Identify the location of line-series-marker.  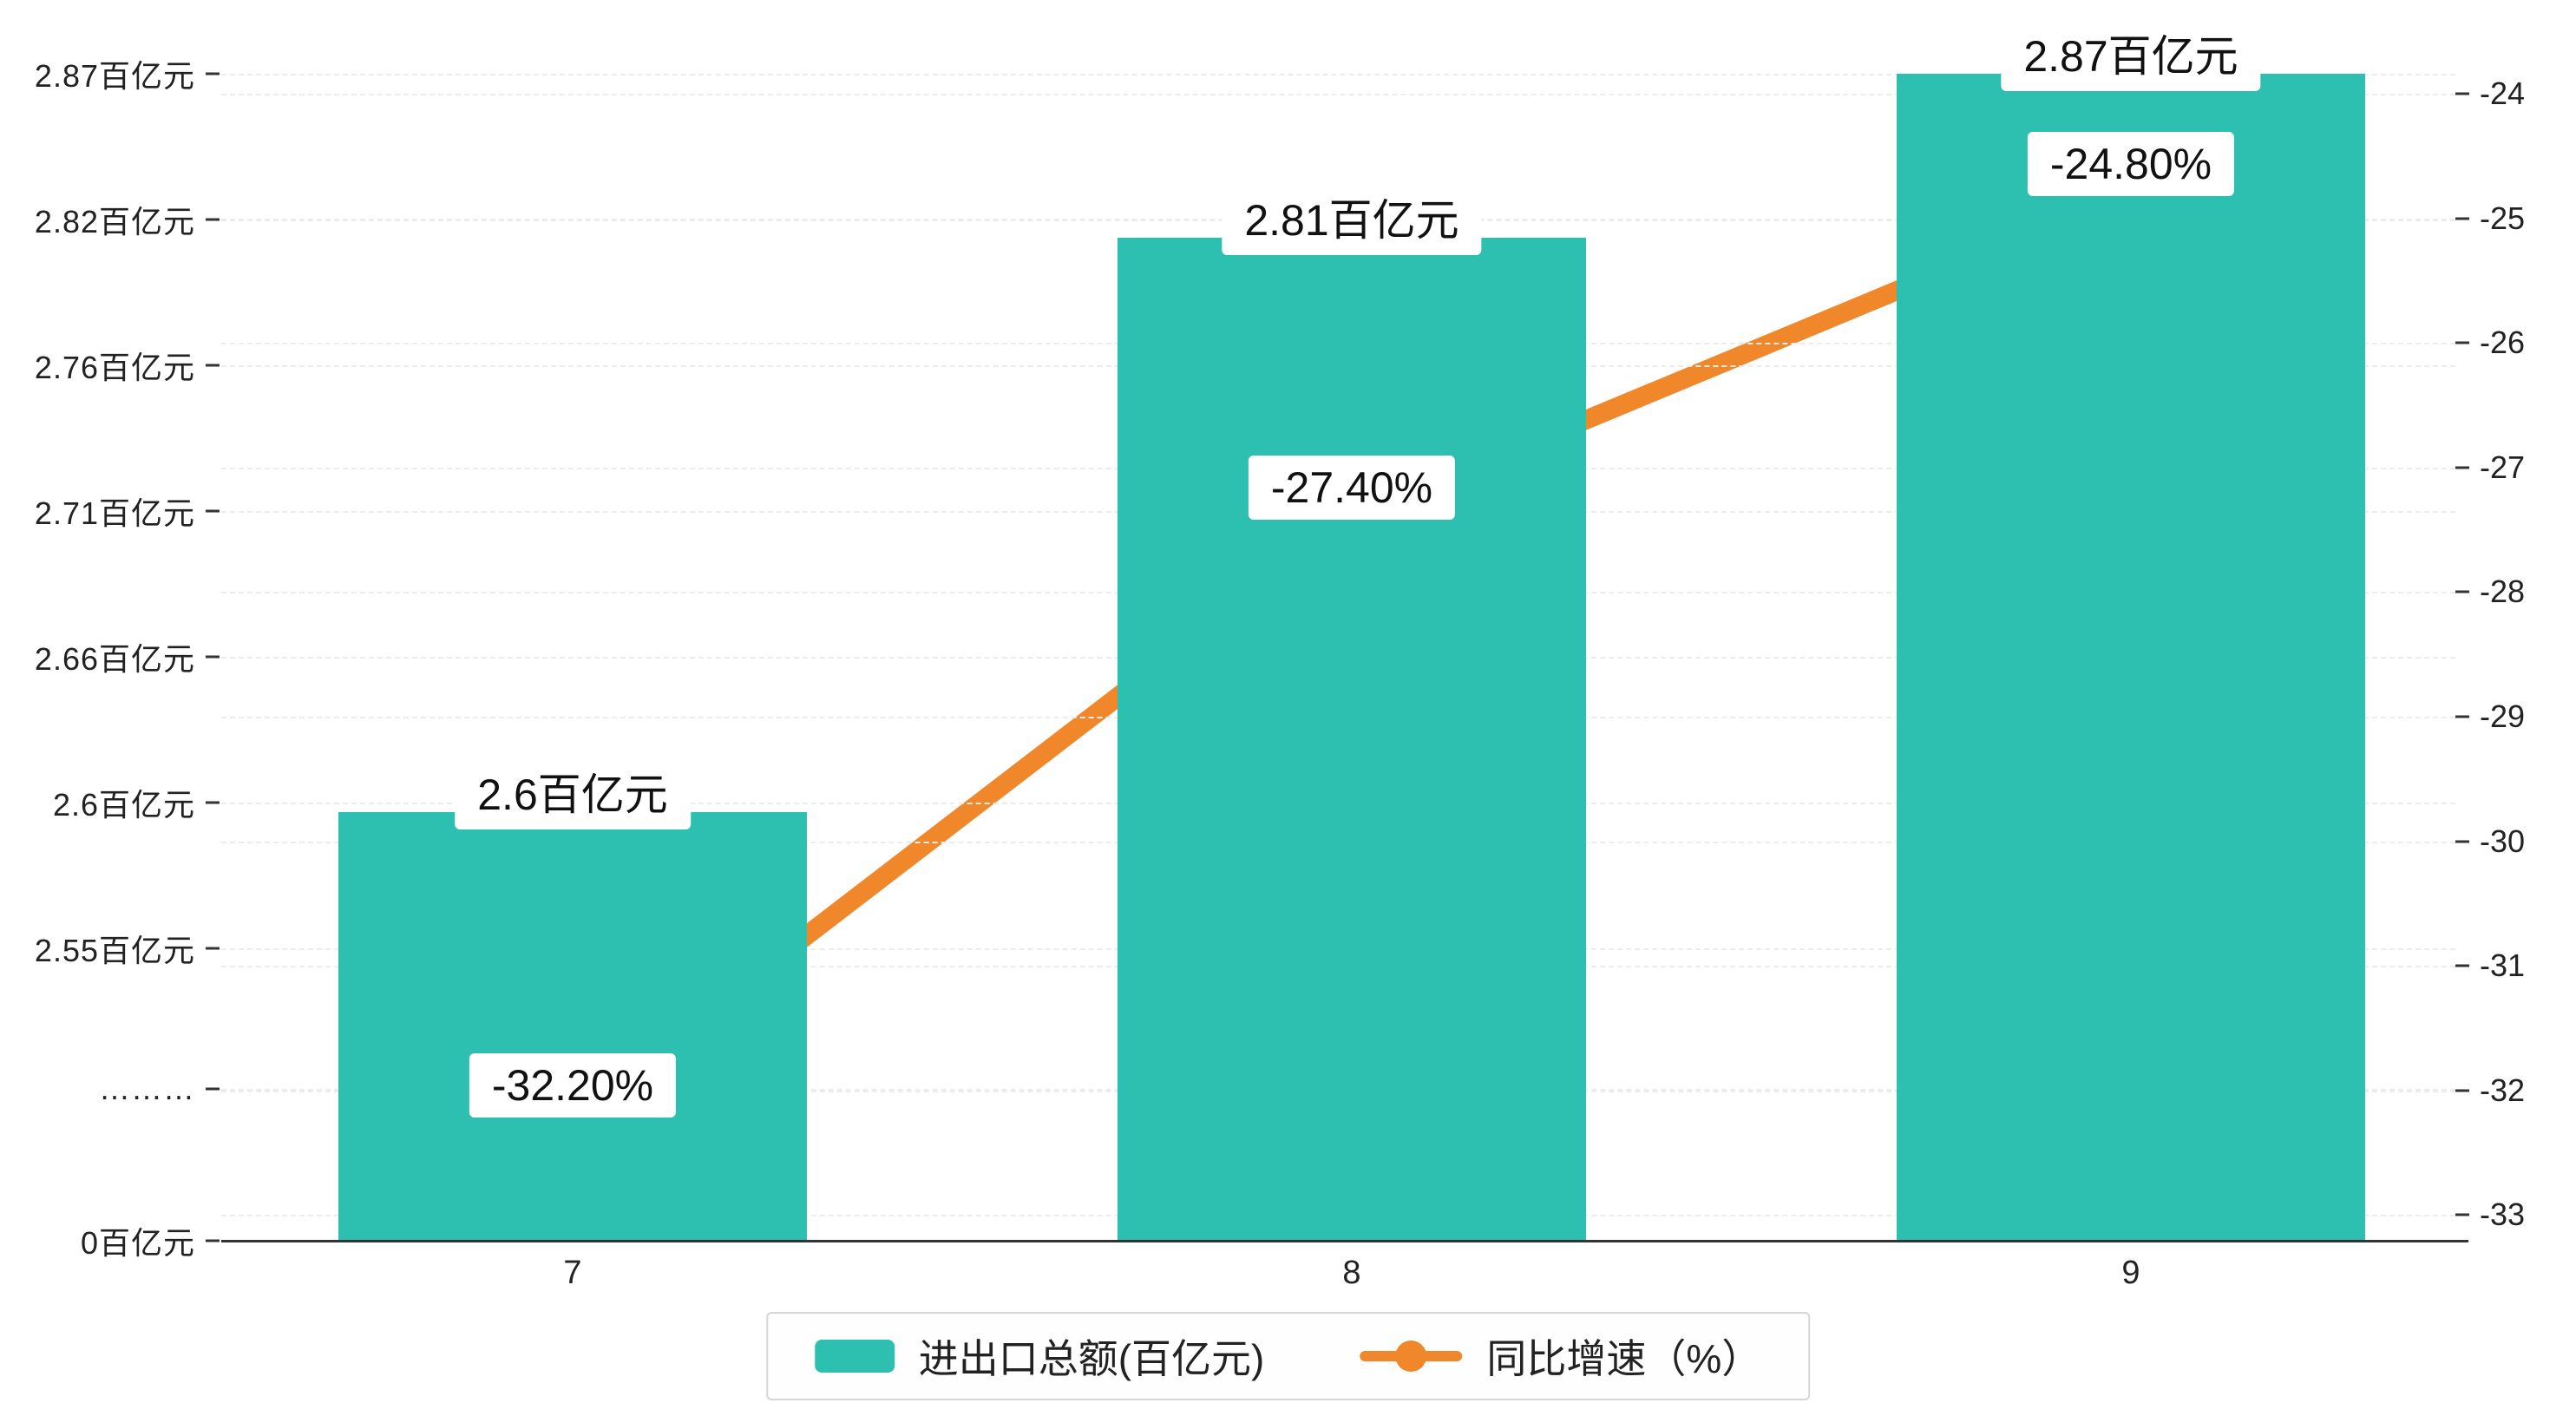
(1411, 1356).